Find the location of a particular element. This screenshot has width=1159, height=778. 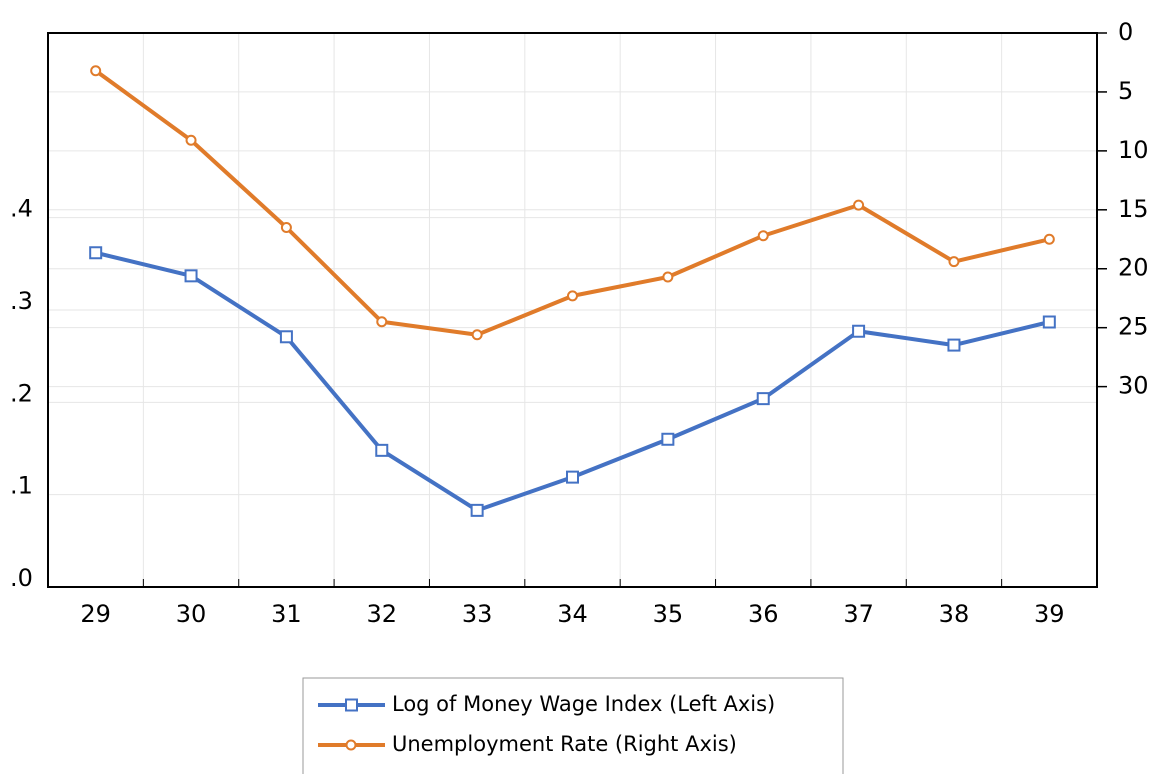

y2-tick-label: 0 is located at coordinates (1125, 32).